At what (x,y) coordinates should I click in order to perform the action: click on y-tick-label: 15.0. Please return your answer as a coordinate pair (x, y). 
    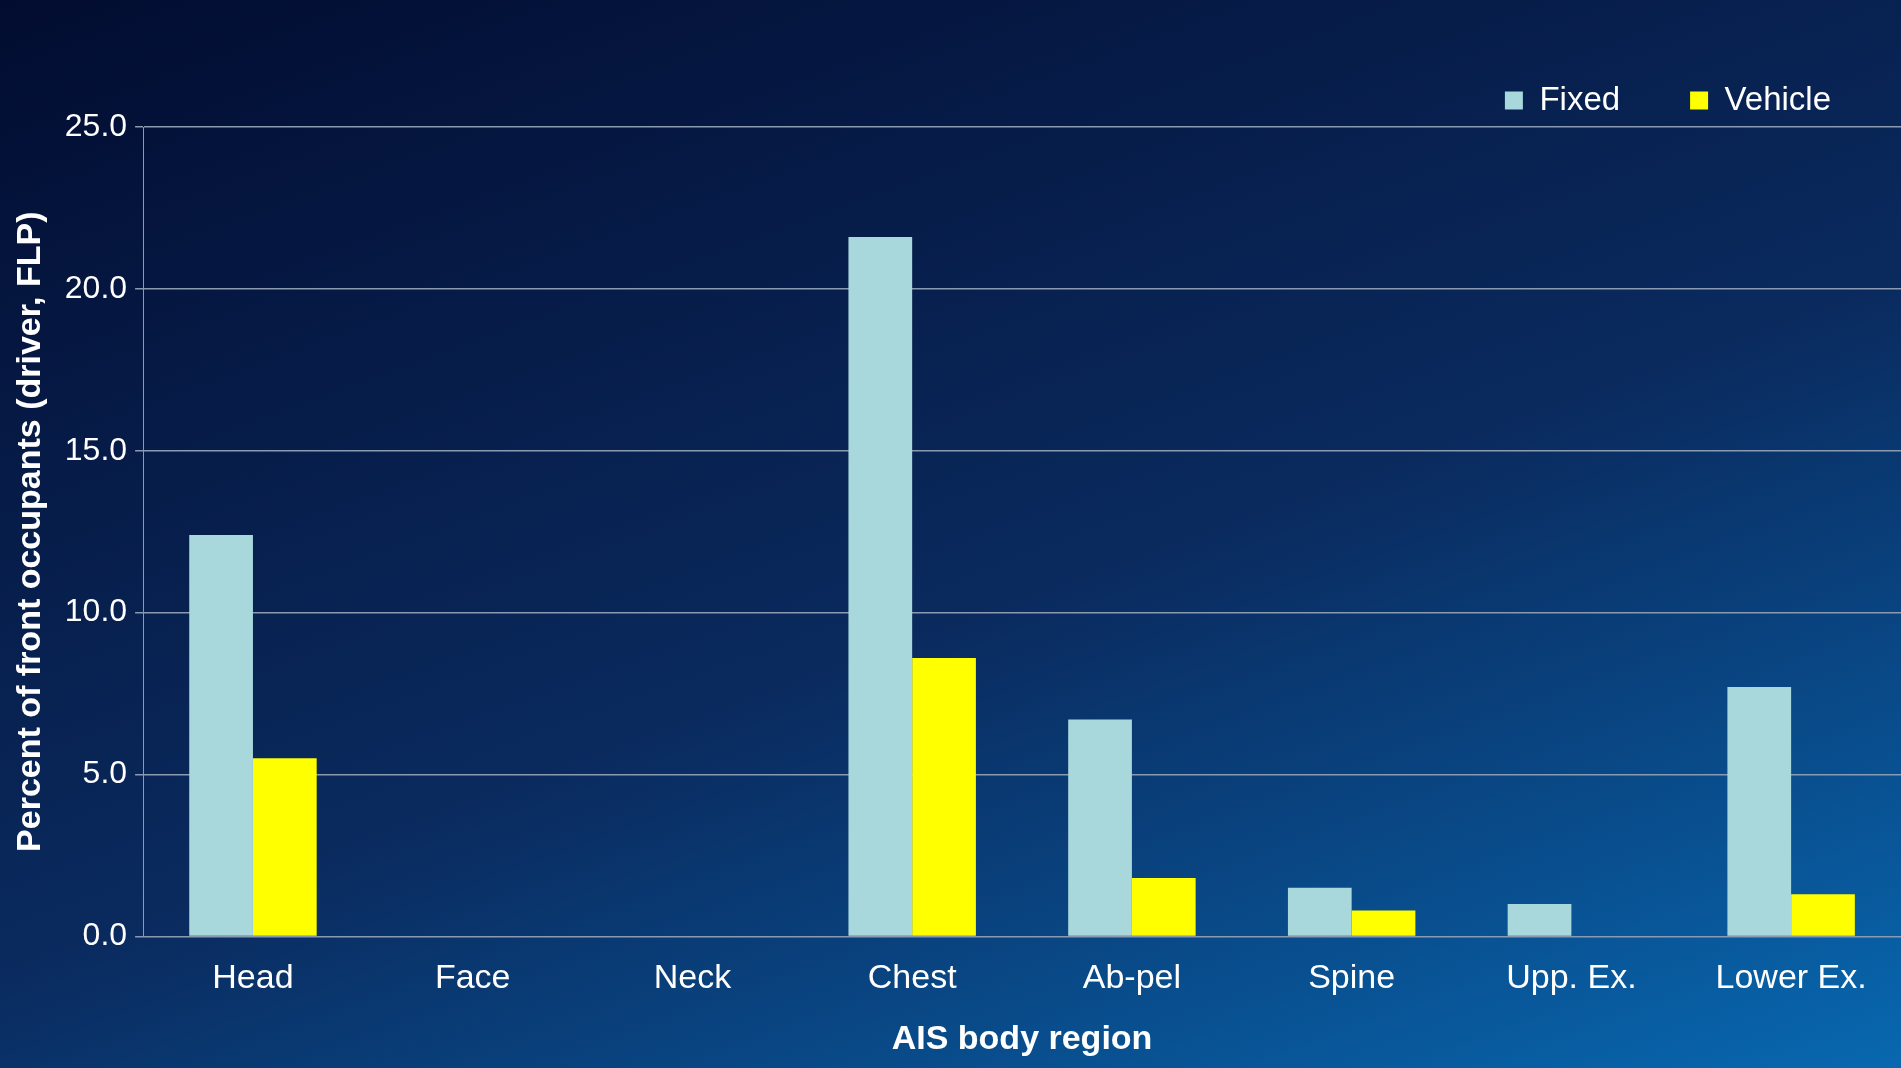
    Looking at the image, I should click on (96, 448).